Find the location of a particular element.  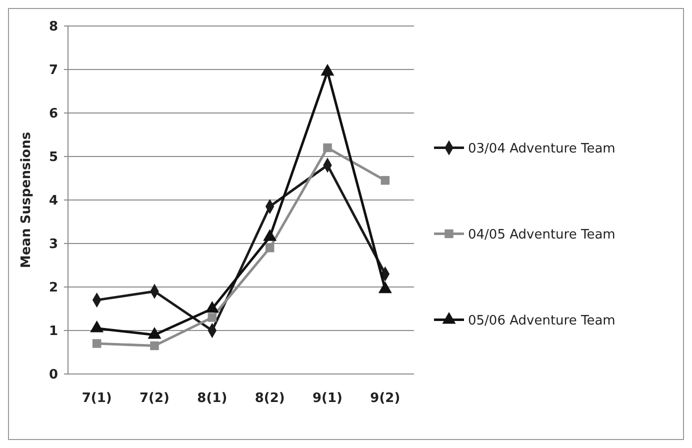

legend-label: 05/06 Adventure Team is located at coordinates (542, 320).